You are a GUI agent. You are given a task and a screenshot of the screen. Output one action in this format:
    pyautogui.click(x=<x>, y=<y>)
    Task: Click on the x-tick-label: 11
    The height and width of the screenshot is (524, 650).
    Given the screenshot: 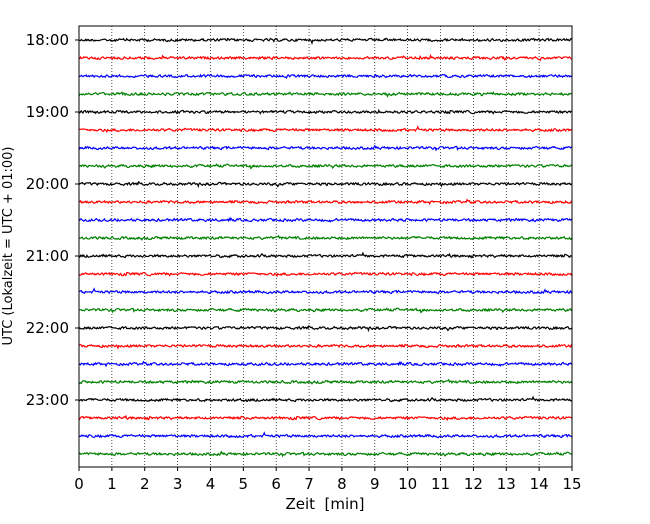 What is the action you would take?
    pyautogui.click(x=440, y=484)
    